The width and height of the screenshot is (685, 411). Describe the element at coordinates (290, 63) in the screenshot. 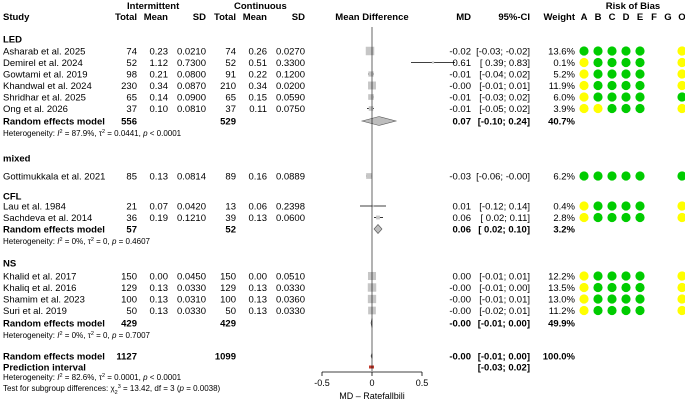

I see `cell-sd-continuous: 0.3300` at that location.